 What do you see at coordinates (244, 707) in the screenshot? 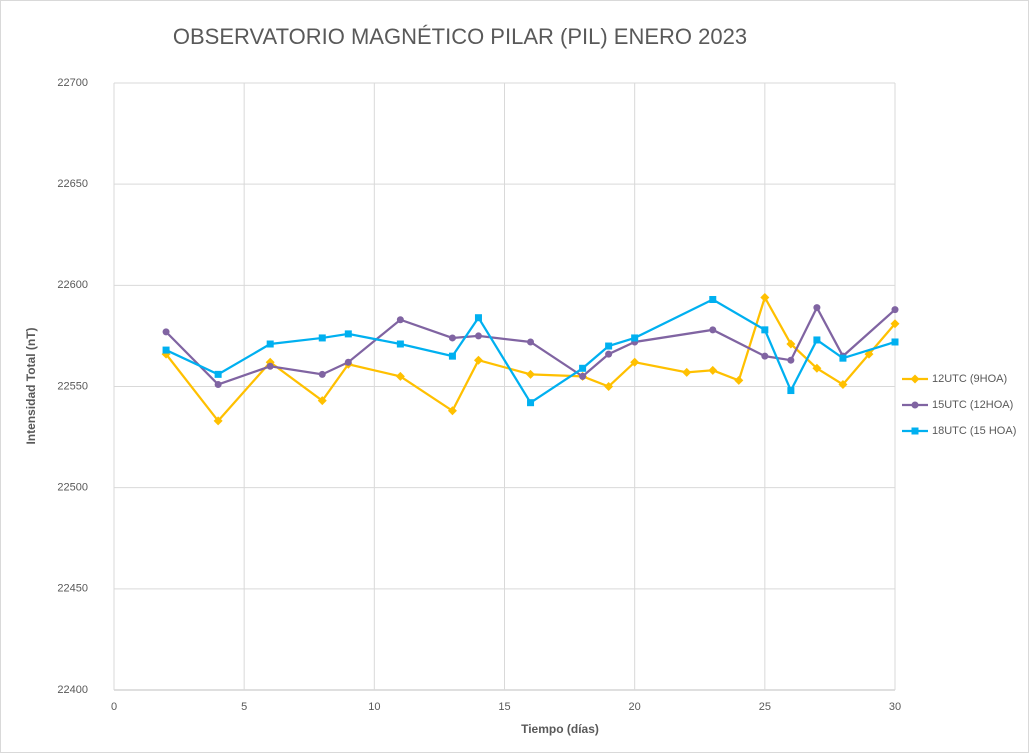
I see `x-tick-label: 5` at bounding box center [244, 707].